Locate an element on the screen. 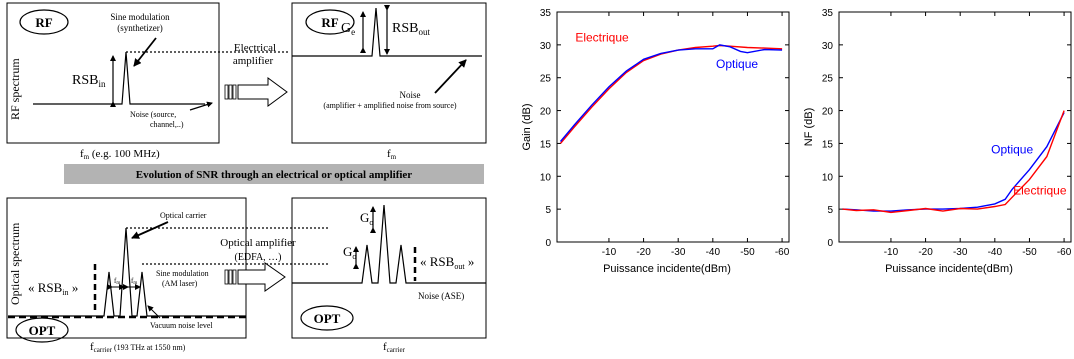 This screenshot has height=359, width=1074. nf-ytick-label: 35 is located at coordinates (828, 13).